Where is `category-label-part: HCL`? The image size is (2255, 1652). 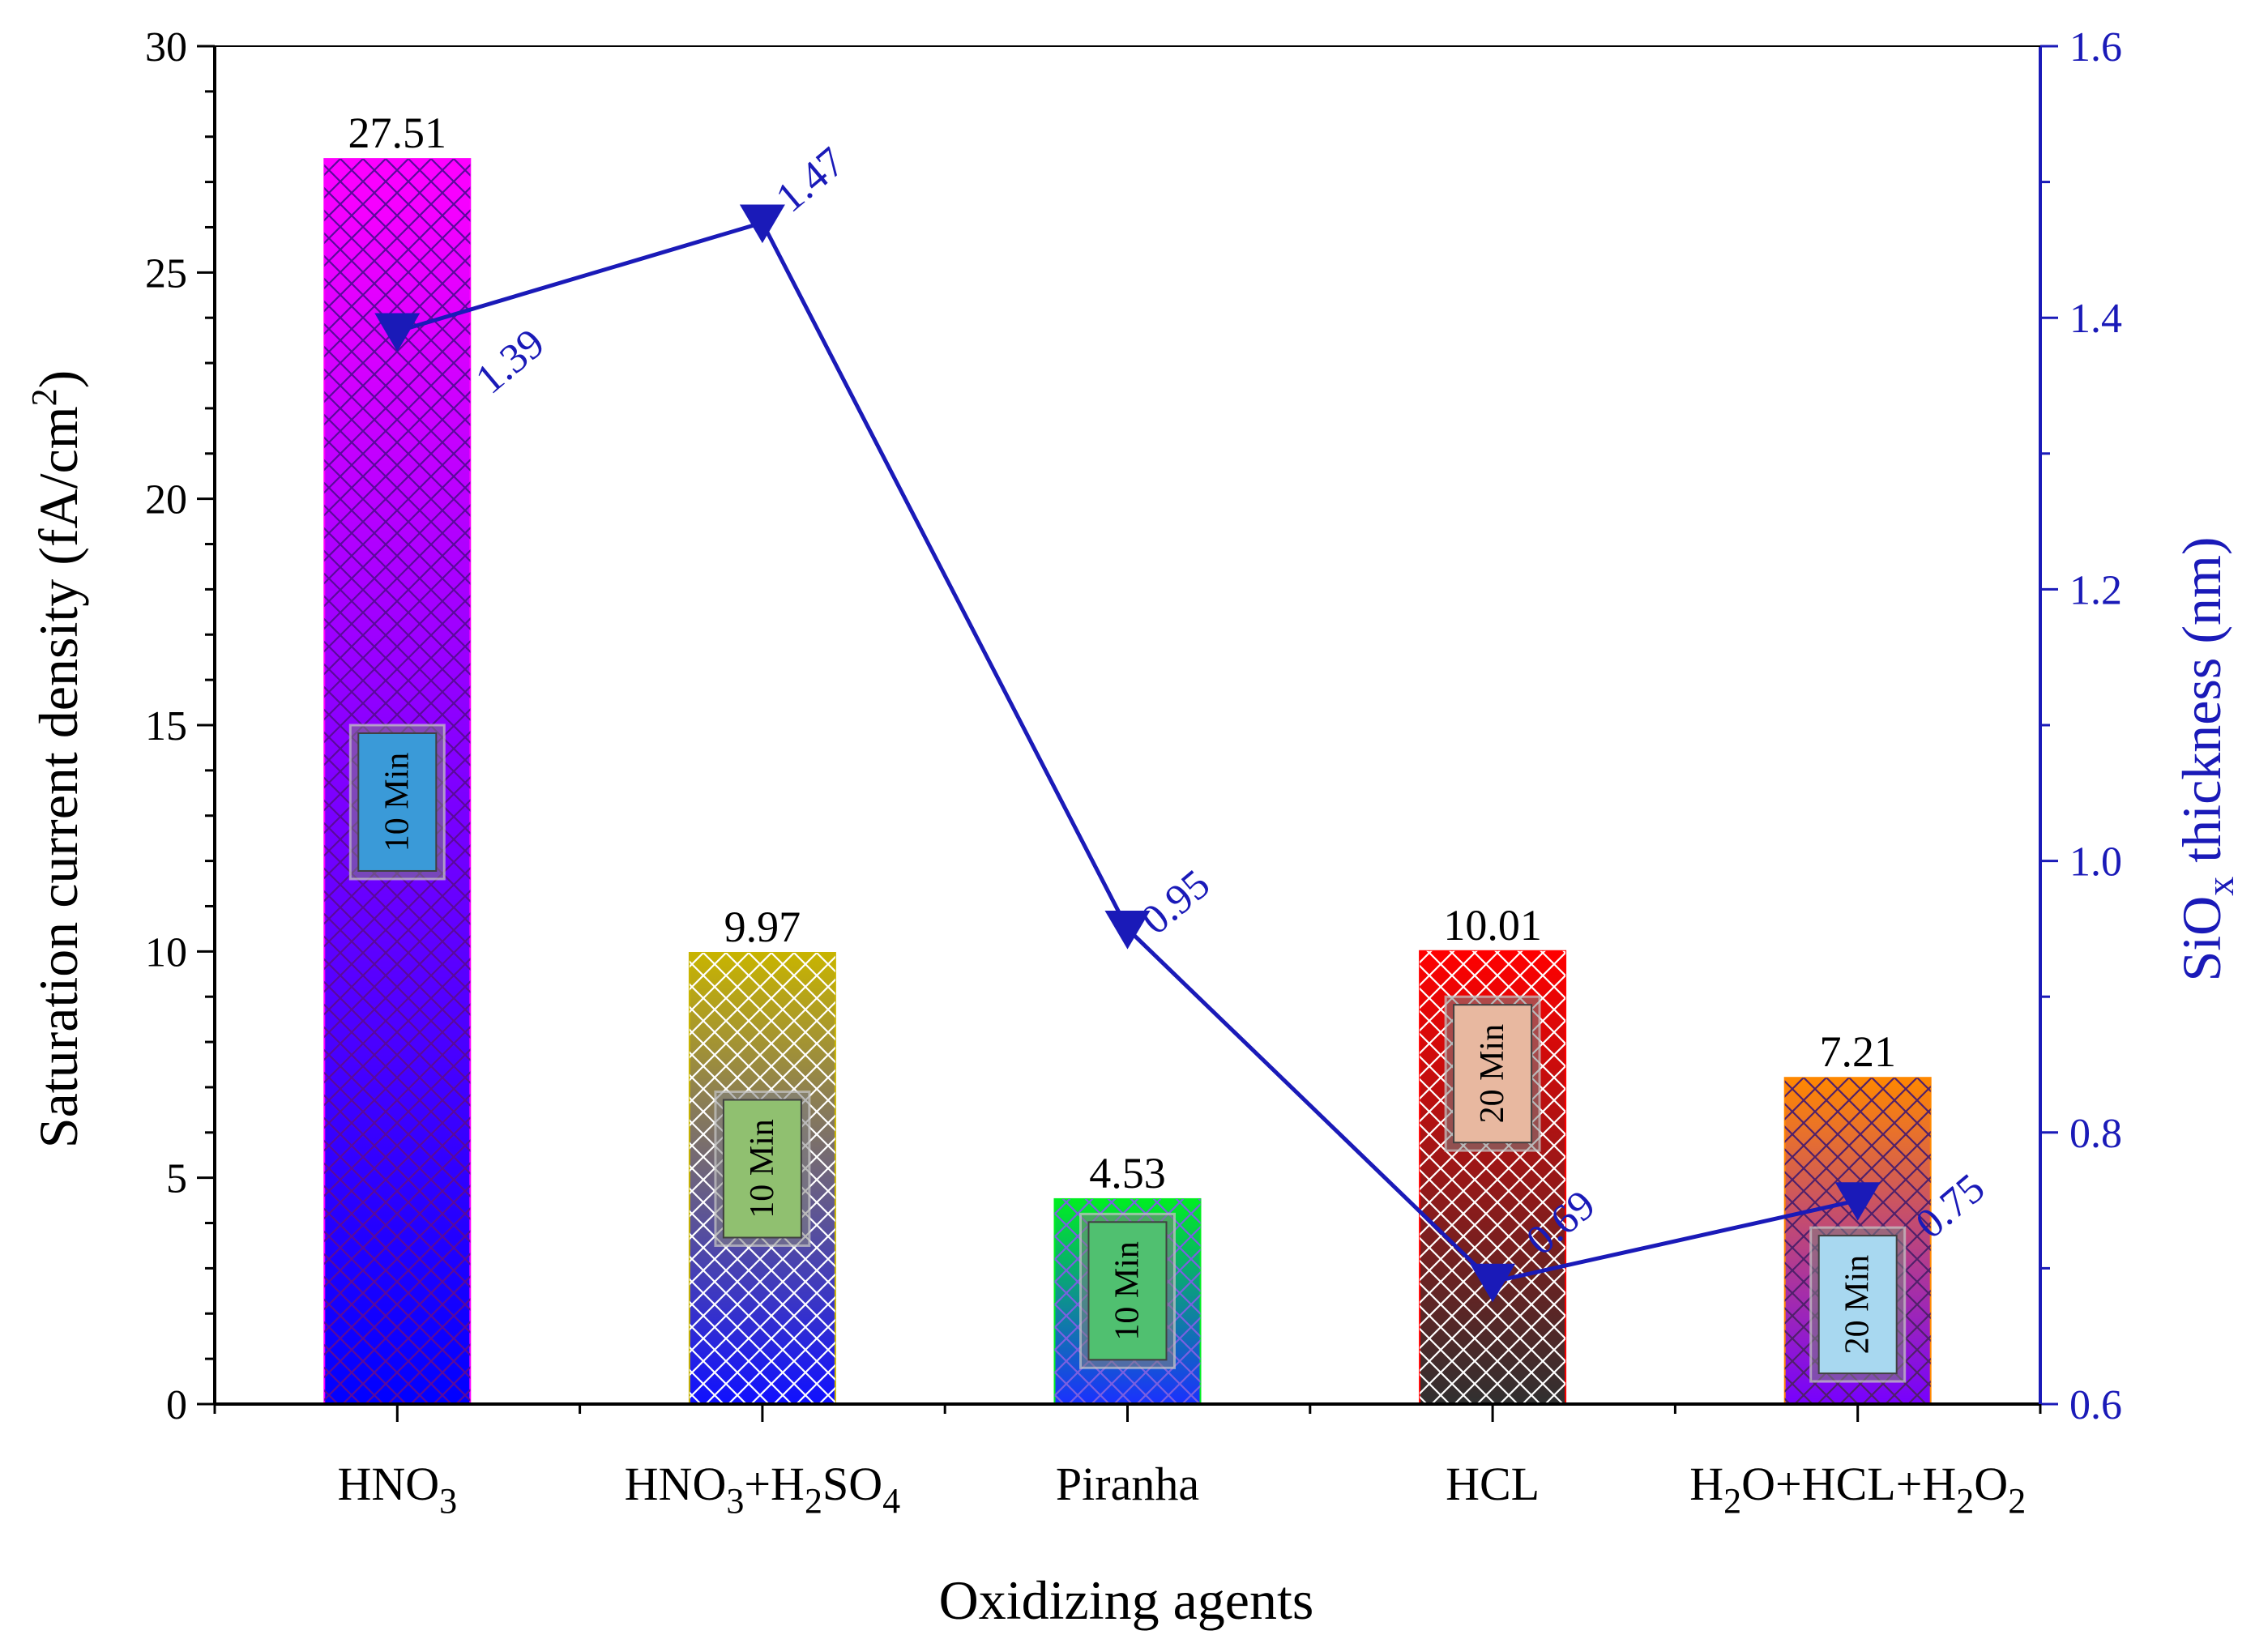 category-label-part: HCL is located at coordinates (1493, 1484).